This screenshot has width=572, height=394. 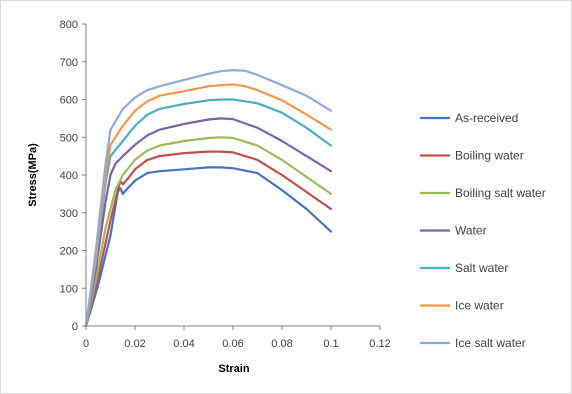 What do you see at coordinates (183, 344) in the screenshot?
I see `x-tick-label: 0.04` at bounding box center [183, 344].